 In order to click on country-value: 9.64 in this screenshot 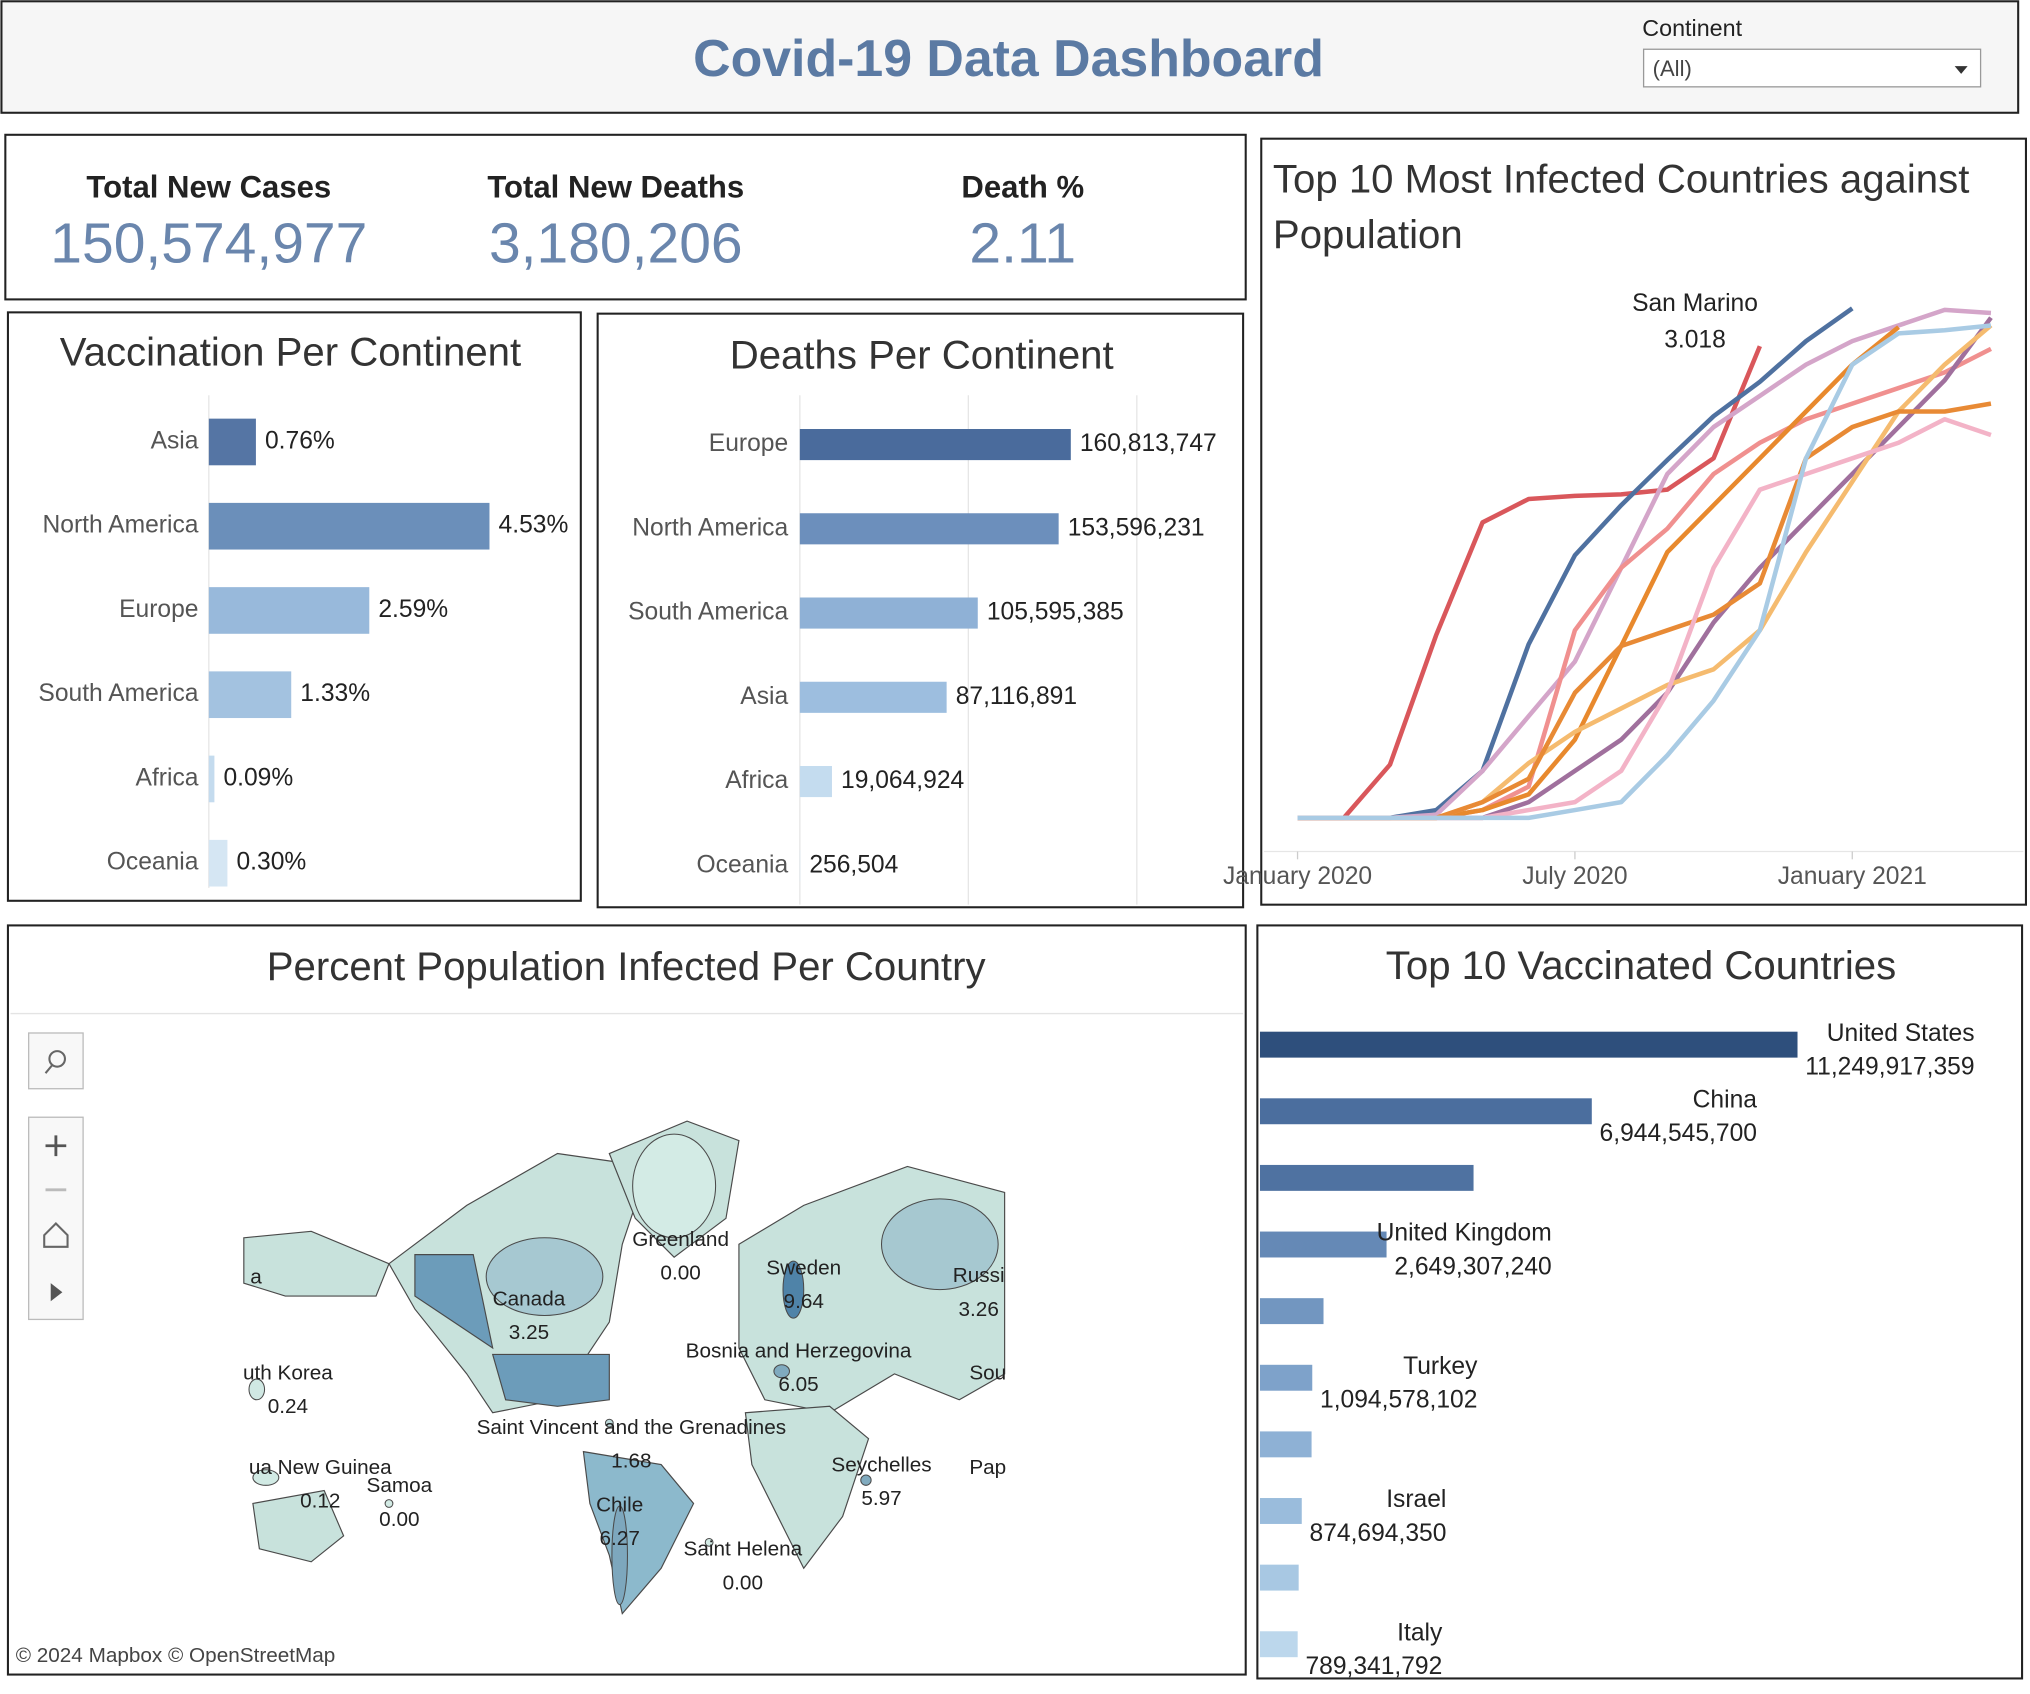, I will do `click(804, 1301)`.